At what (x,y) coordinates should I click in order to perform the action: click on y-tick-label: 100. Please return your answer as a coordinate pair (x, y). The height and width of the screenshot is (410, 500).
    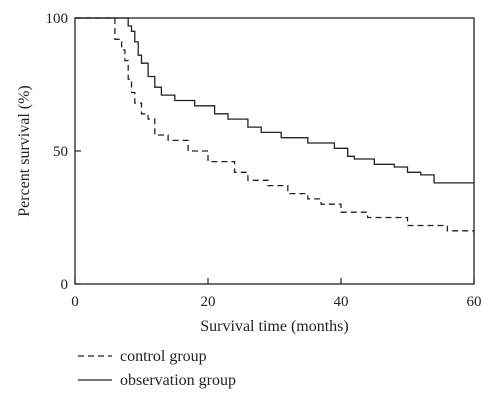
    Looking at the image, I should click on (57, 19).